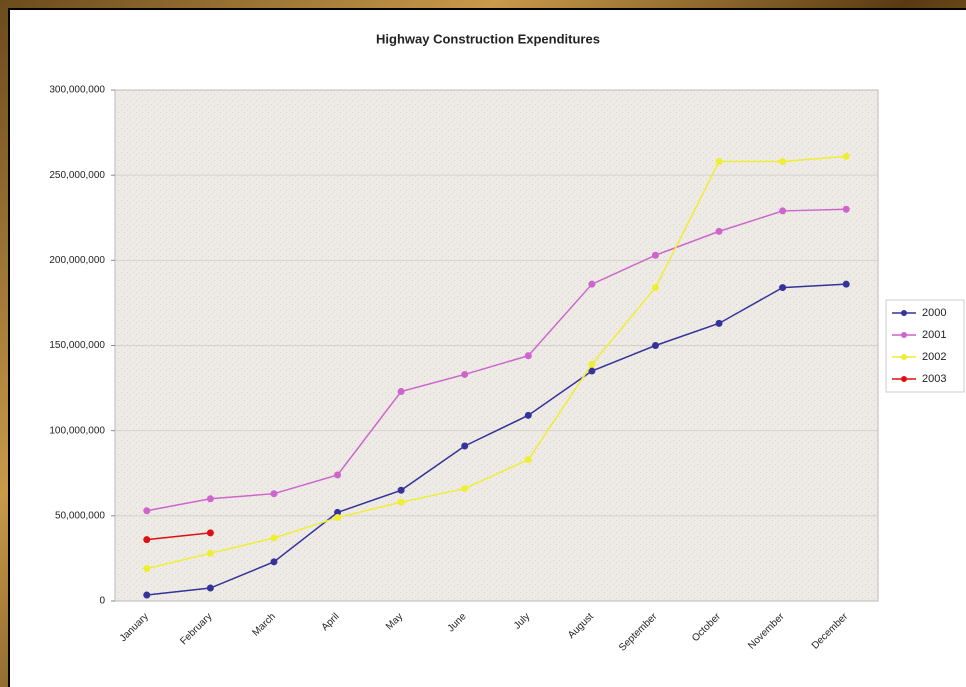  I want to click on legend-label: 2002, so click(934, 357).